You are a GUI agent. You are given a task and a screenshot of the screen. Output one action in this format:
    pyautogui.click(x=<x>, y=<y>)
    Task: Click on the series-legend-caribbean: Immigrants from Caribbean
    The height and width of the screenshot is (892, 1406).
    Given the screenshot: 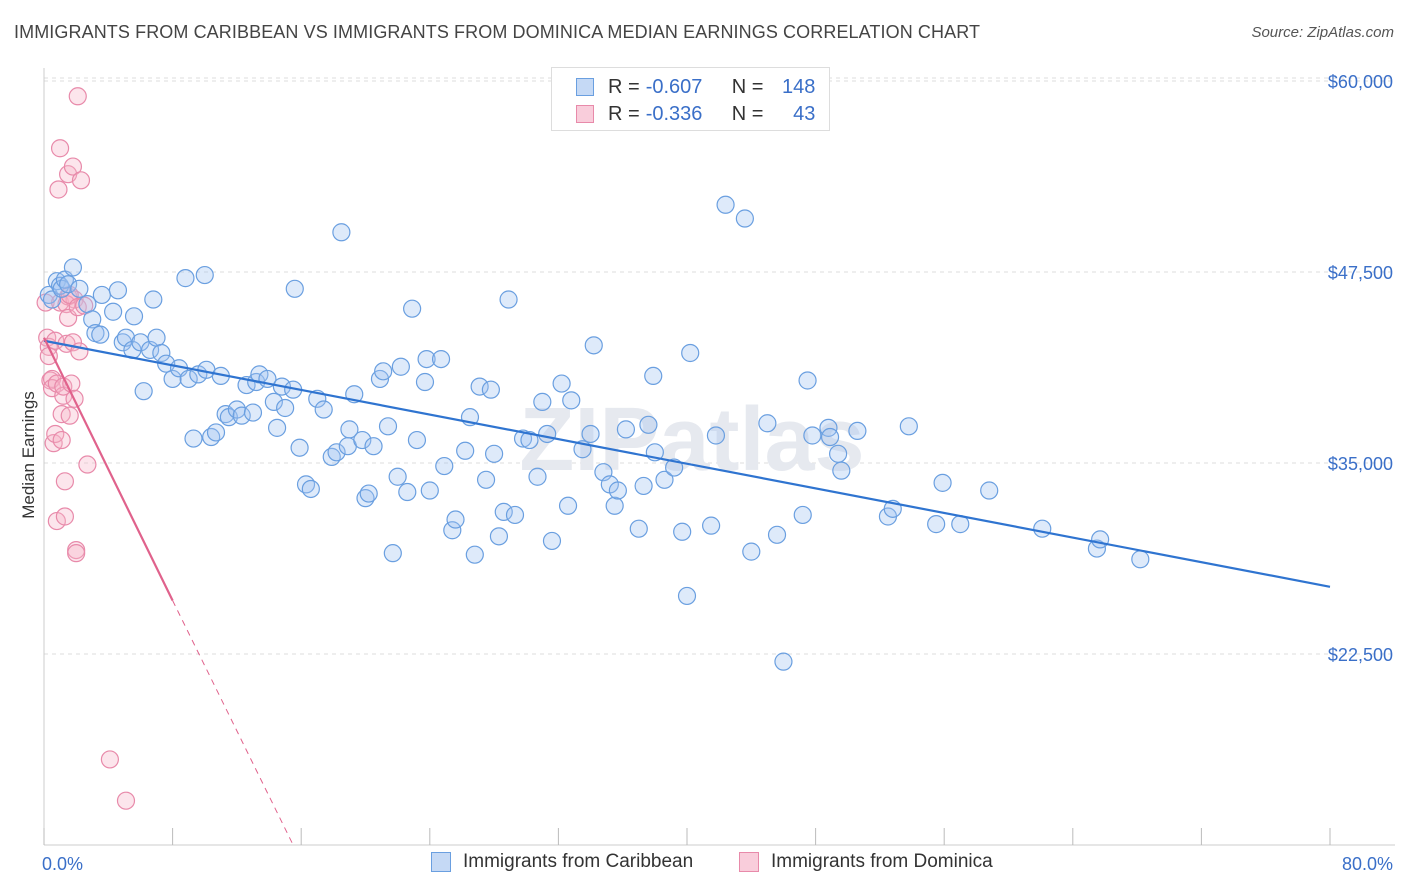 What is the action you would take?
    pyautogui.click(x=562, y=862)
    